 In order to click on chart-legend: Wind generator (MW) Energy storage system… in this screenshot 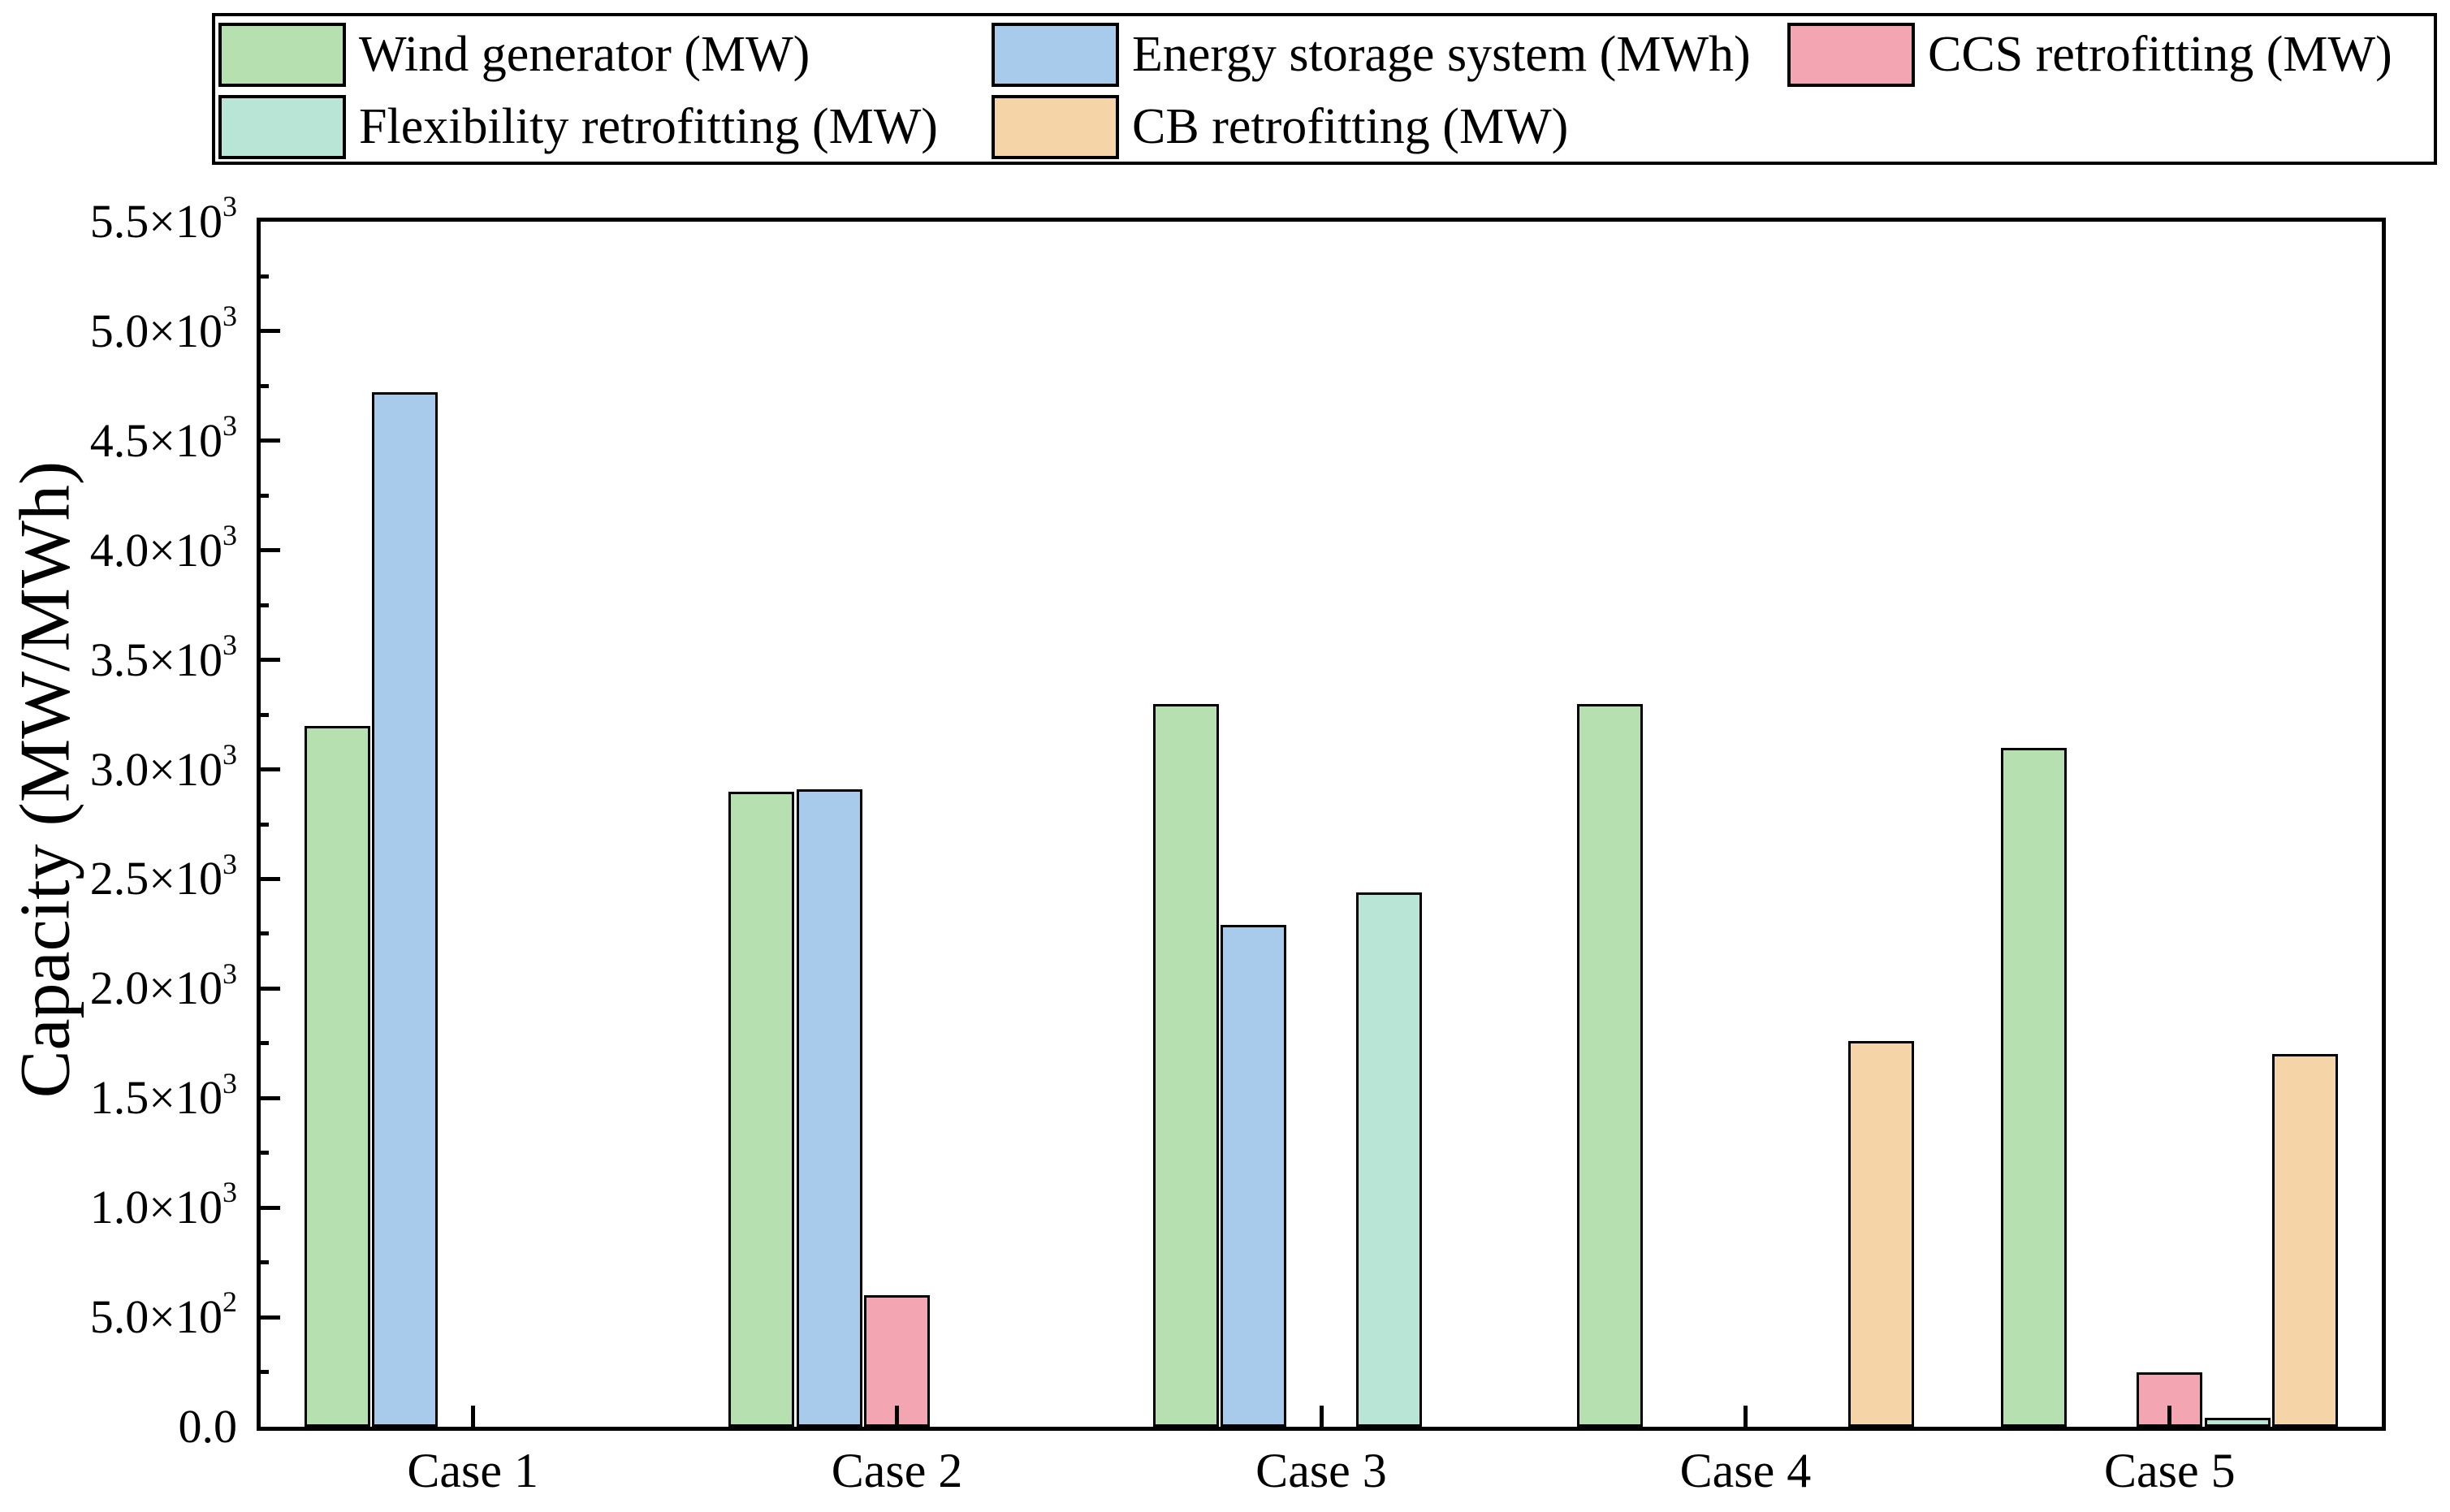, I will do `click(1325, 89)`.